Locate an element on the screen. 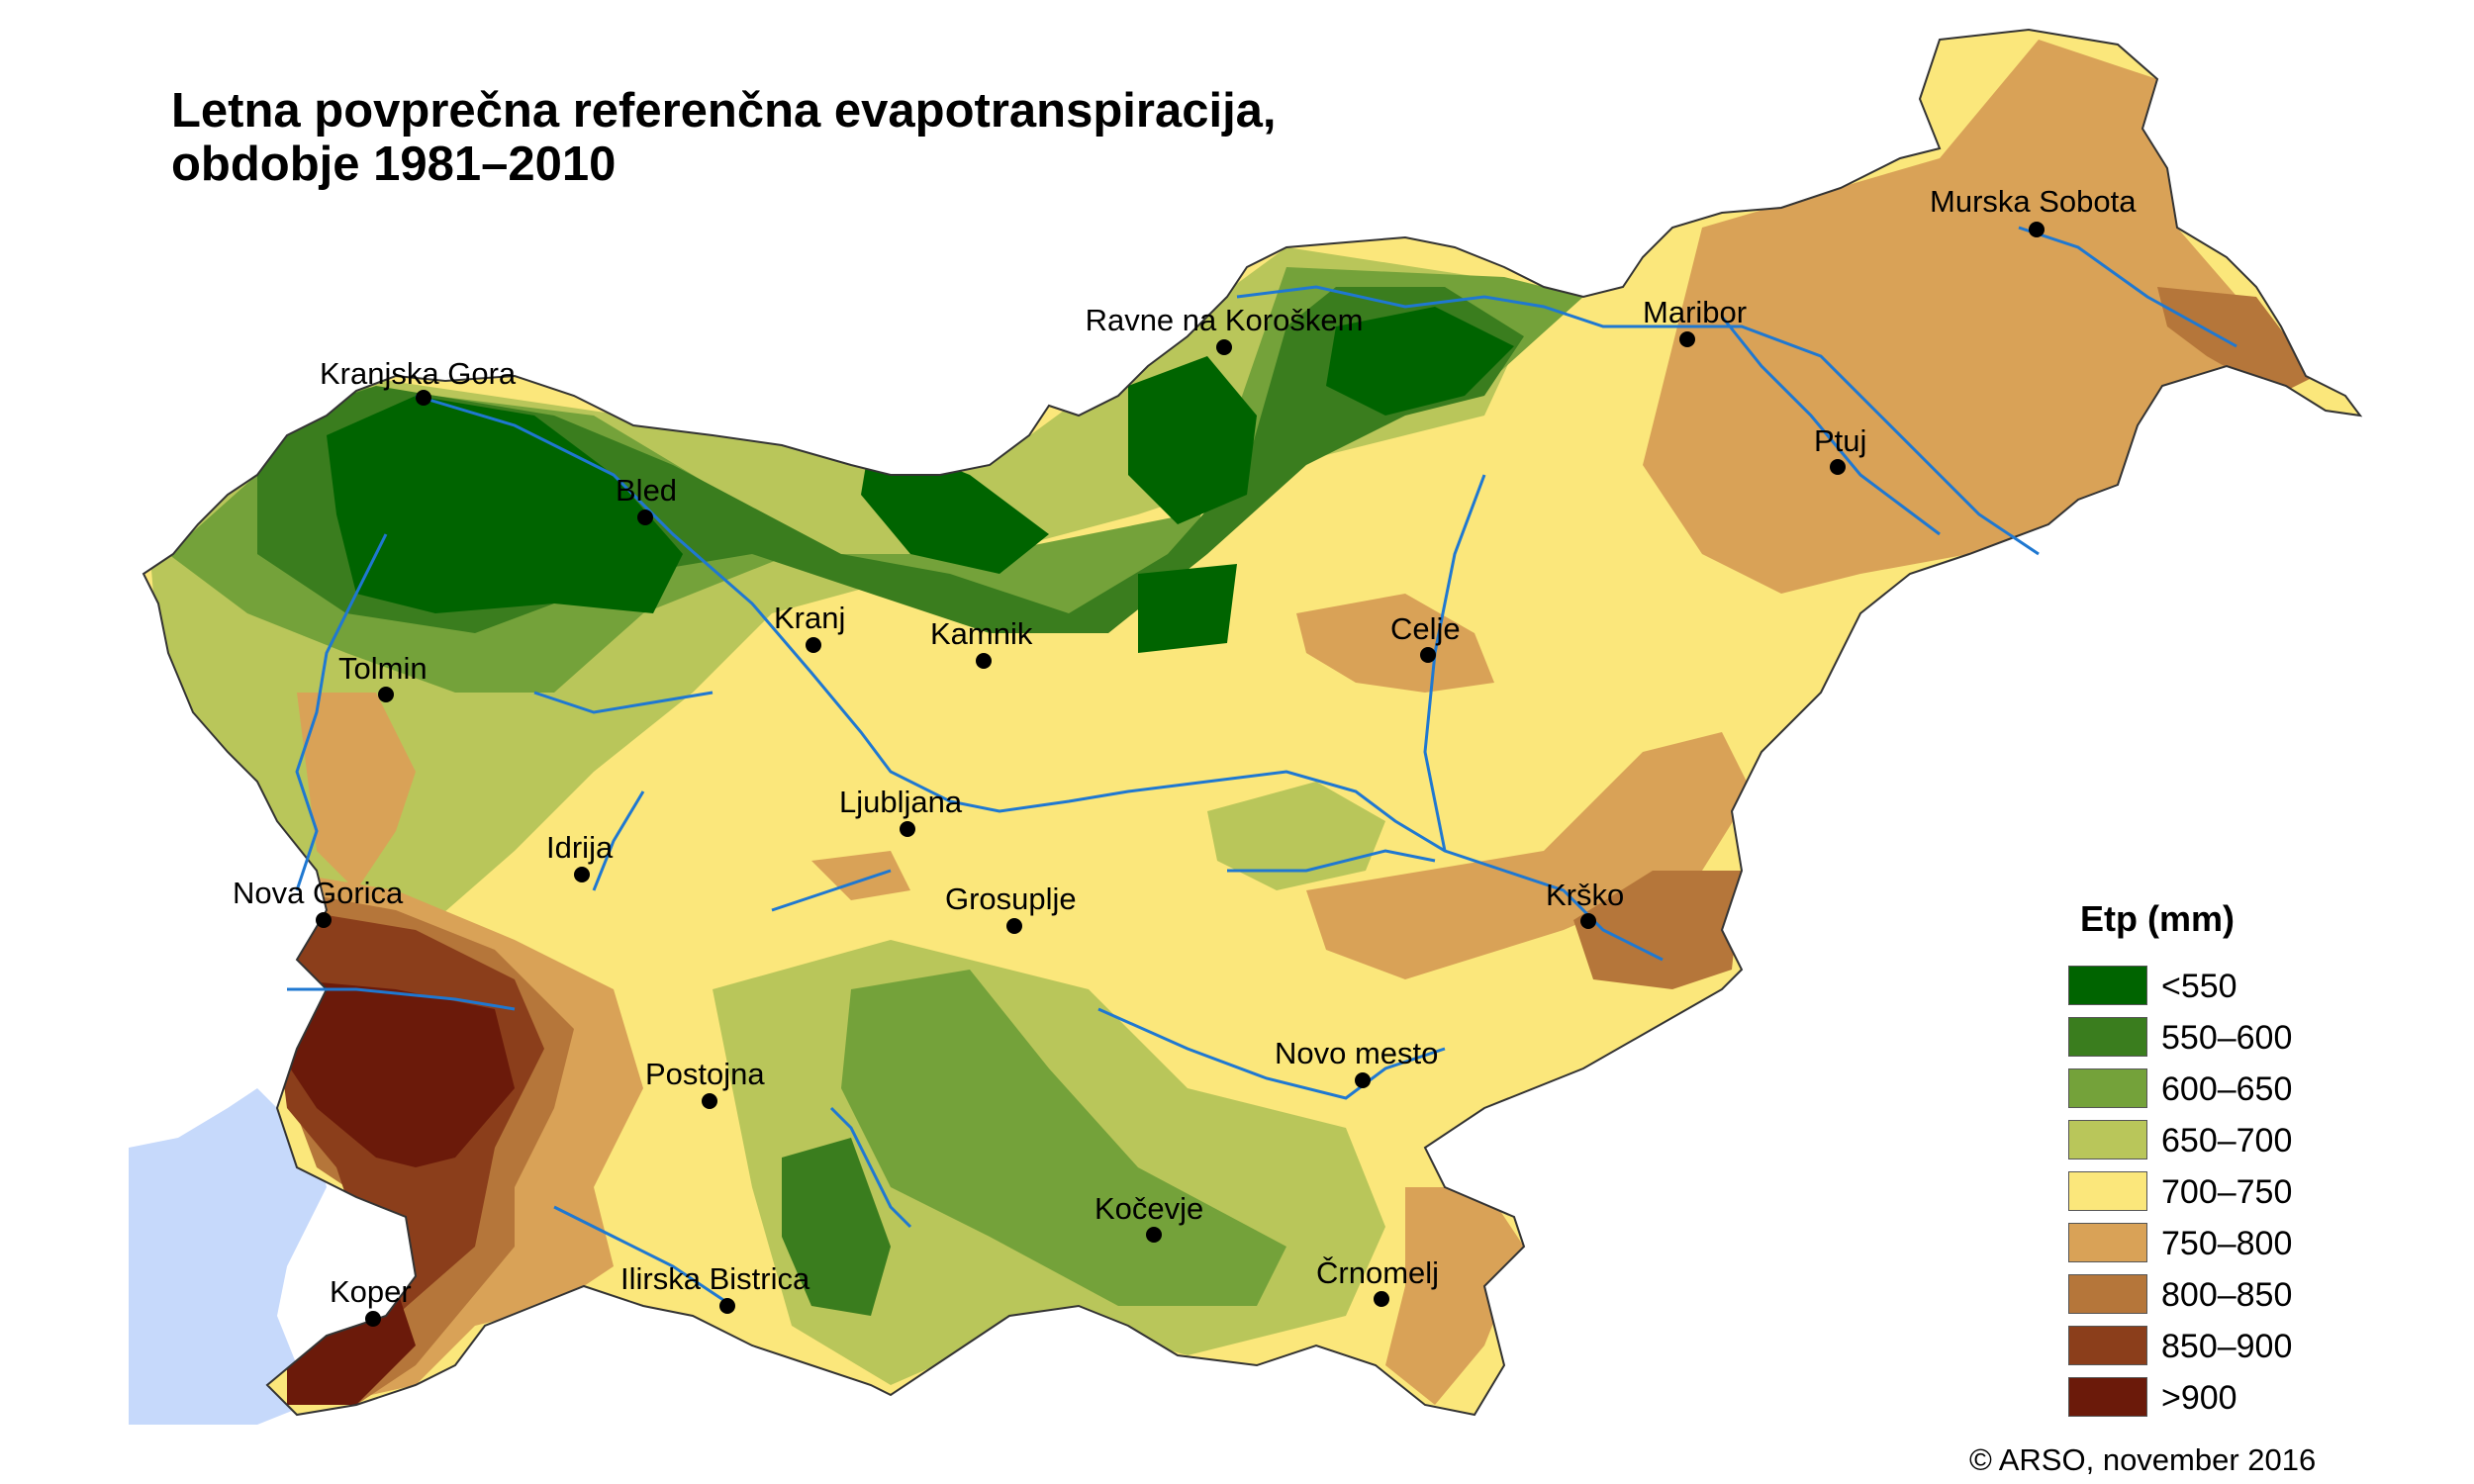 The height and width of the screenshot is (1484, 2474). legend-label: >900 is located at coordinates (2199, 1398).